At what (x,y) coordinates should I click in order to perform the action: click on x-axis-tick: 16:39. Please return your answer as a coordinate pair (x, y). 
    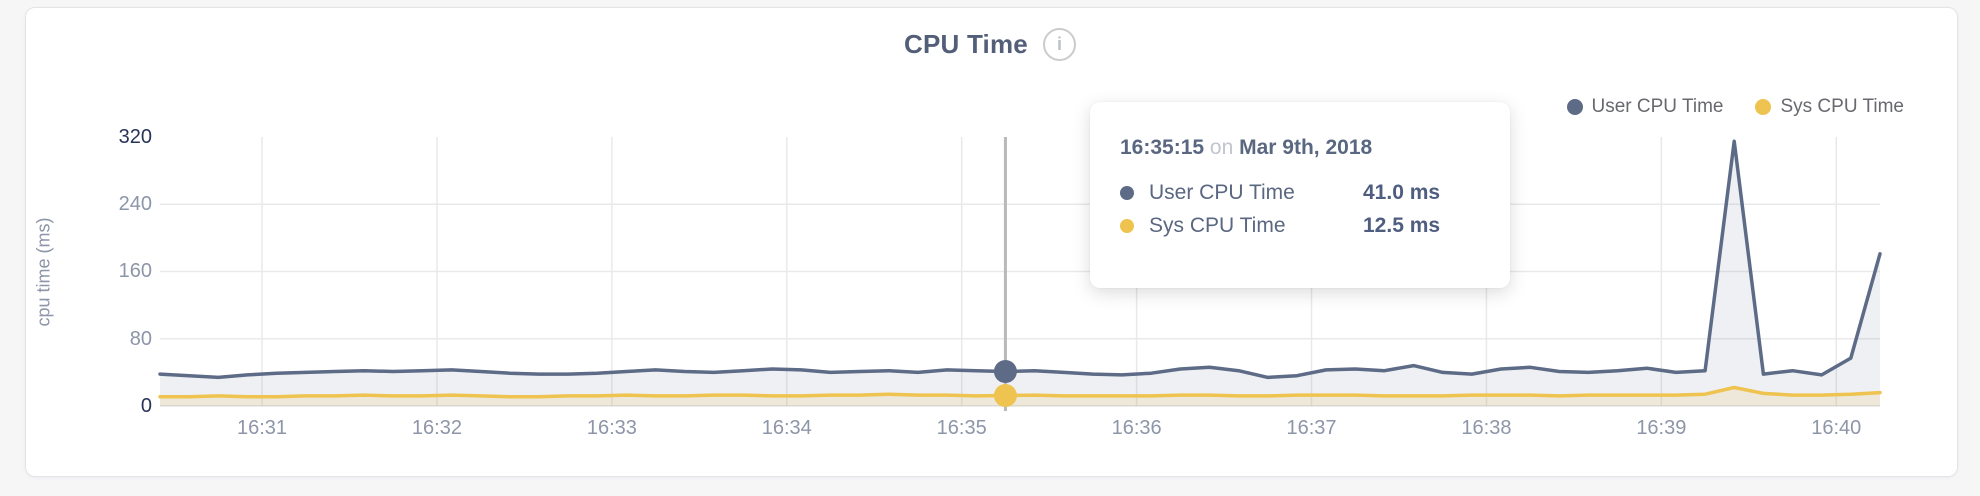
    Looking at the image, I should click on (1661, 428).